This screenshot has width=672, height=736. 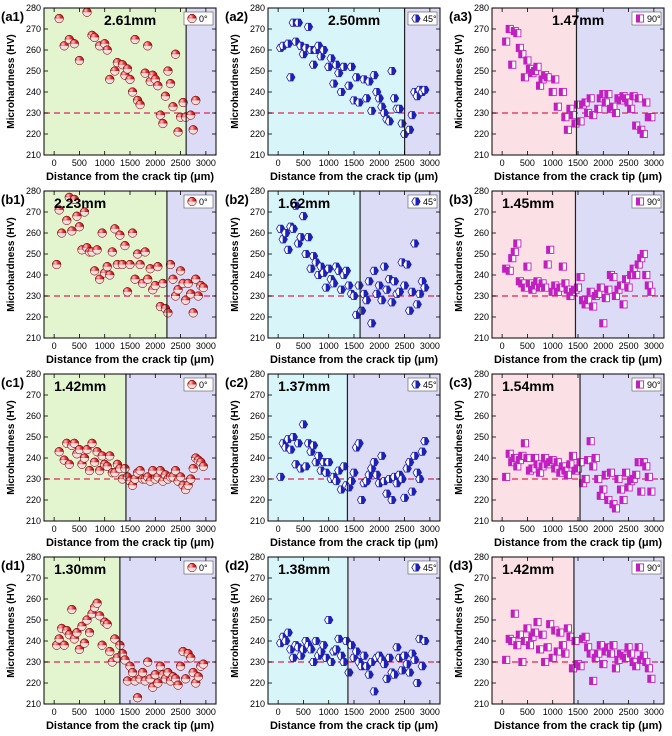 I want to click on legend: 90°, so click(x=646, y=384).